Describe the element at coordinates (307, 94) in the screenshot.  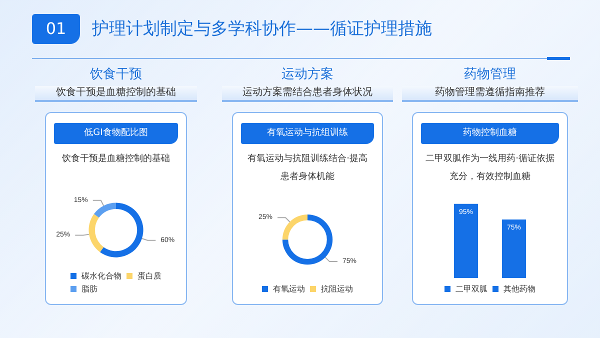
I see `text: 运动方案需结合患者身体状况` at that location.